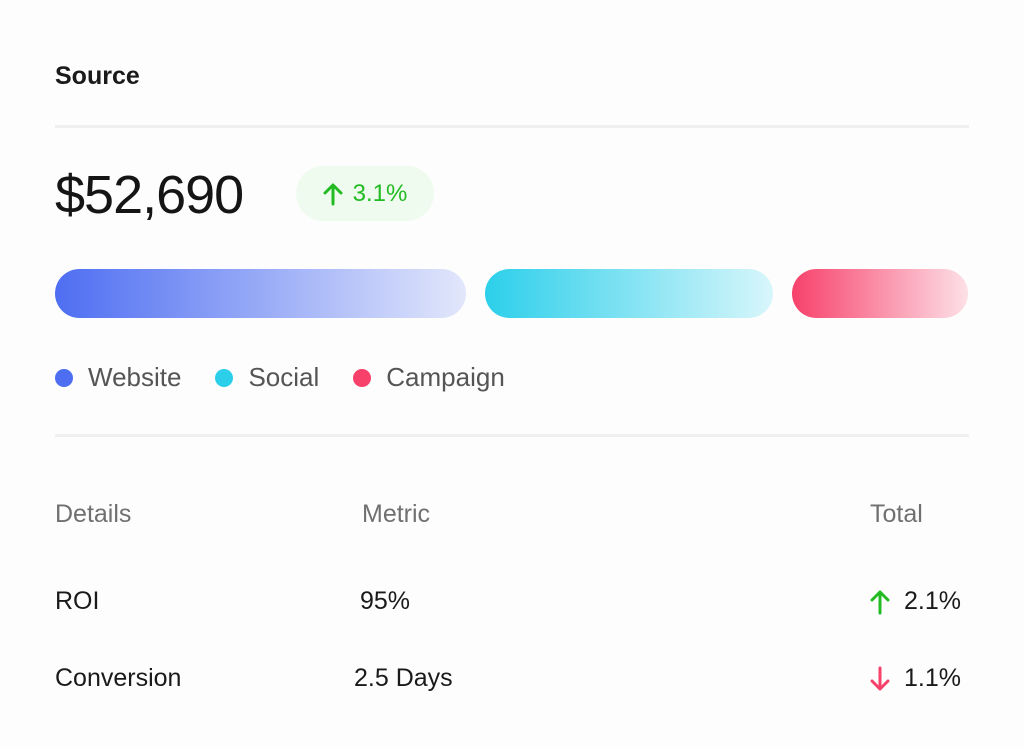 Image resolution: width=1024 pixels, height=749 pixels. What do you see at coordinates (64, 377) in the screenshot?
I see `website-dot-icon` at bounding box center [64, 377].